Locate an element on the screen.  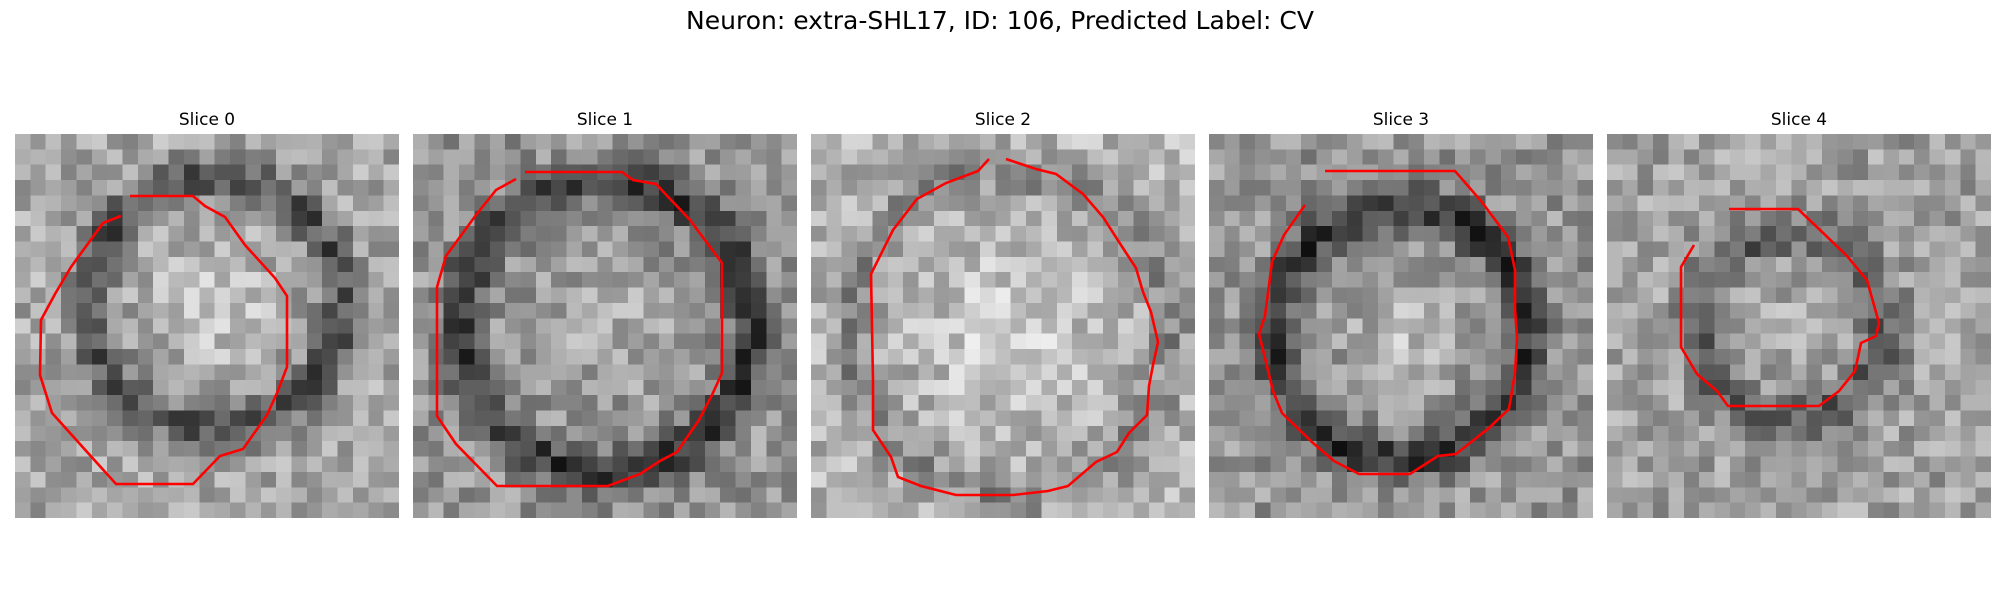
slice-panel-4: Slice 4 is located at coordinates (1799, 313).